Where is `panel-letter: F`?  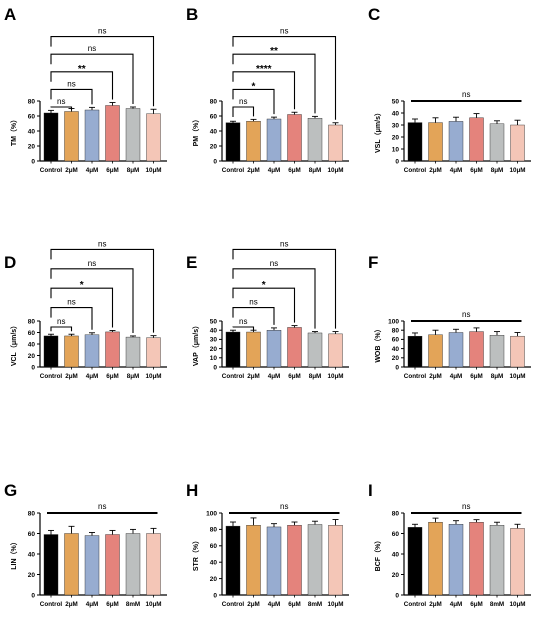 panel-letter: F is located at coordinates (373, 262).